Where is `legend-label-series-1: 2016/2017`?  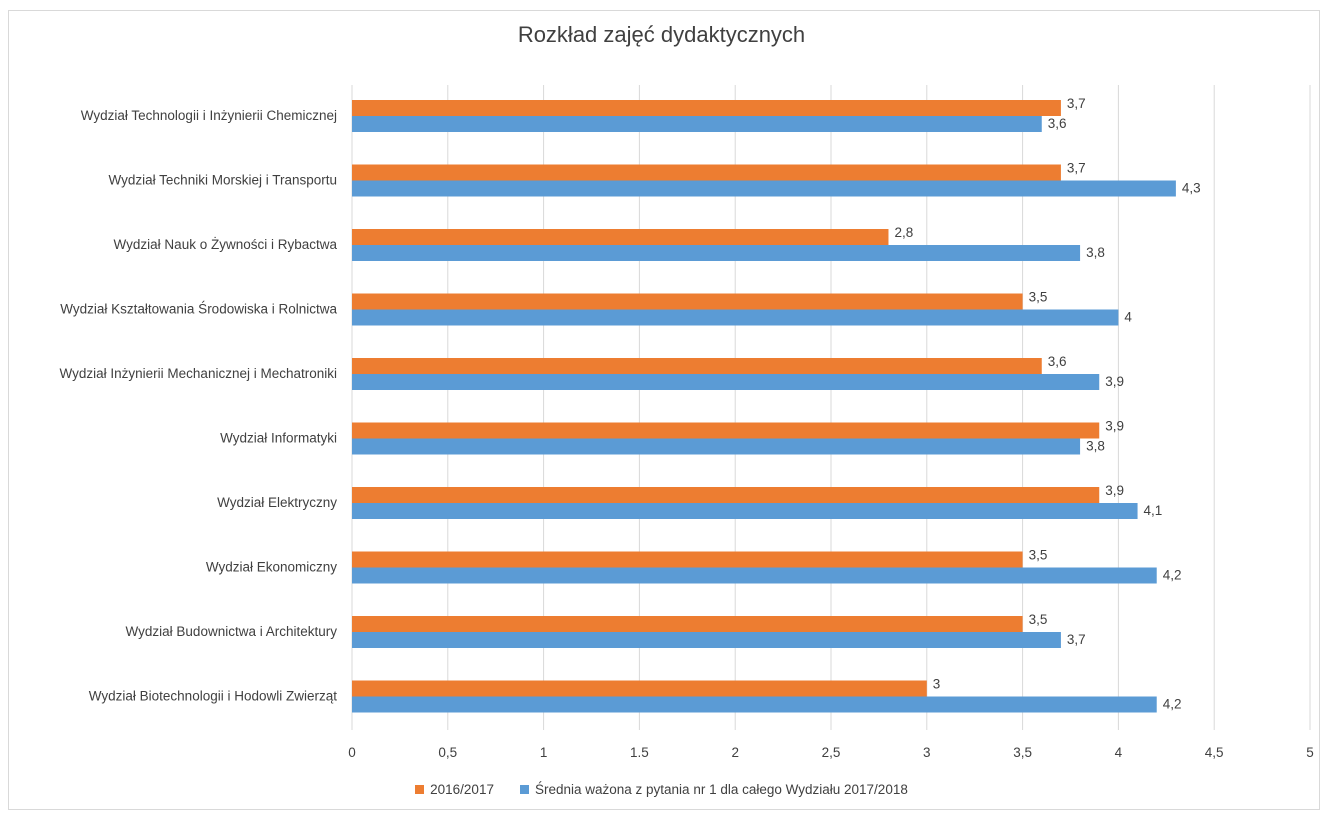
legend-label-series-1: 2016/2017 is located at coordinates (462, 789).